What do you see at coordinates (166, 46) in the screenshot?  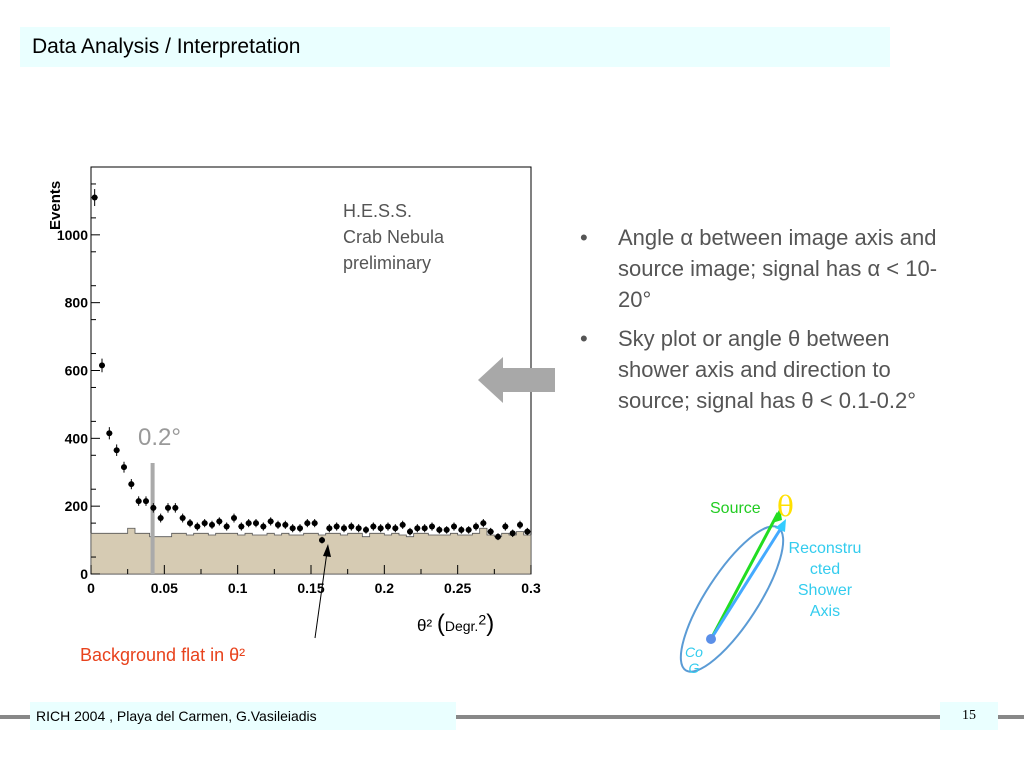 I see `slide-title: Data Analysis / Interpretation` at bounding box center [166, 46].